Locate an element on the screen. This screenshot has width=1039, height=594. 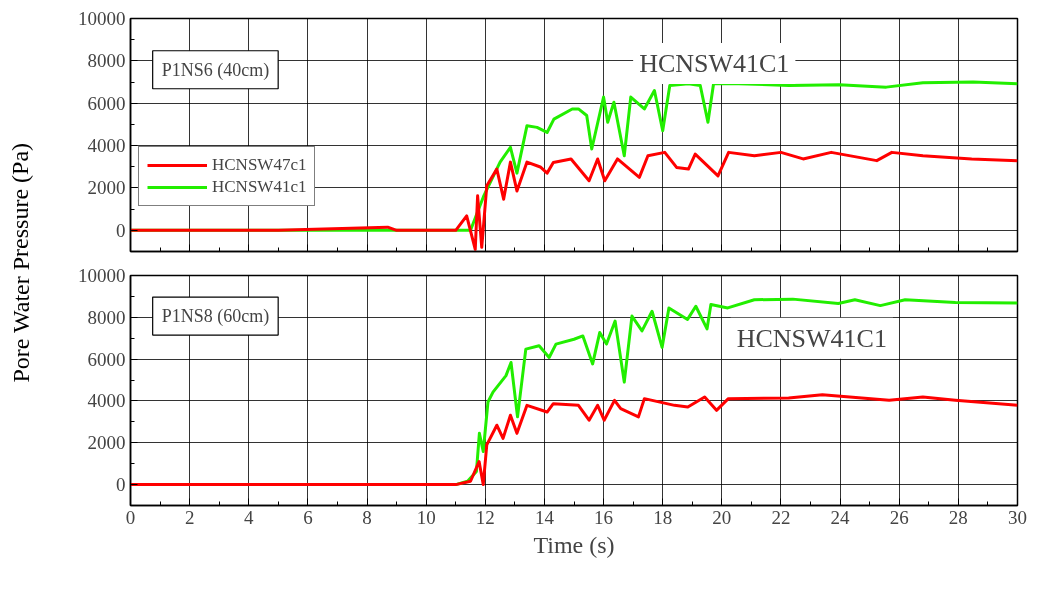
x-tick-label: 6 is located at coordinates (308, 517).